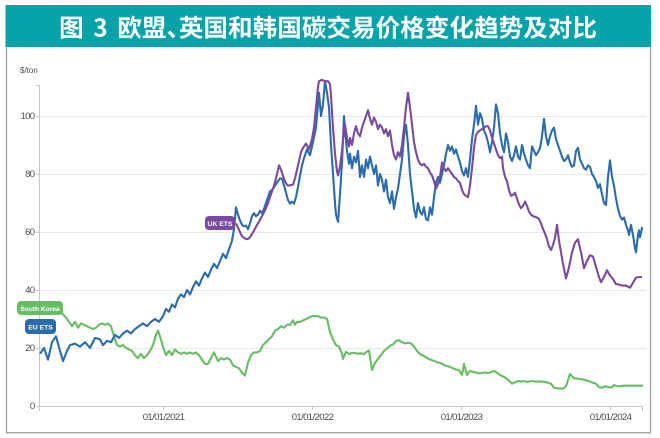  What do you see at coordinates (611, 417) in the screenshot?
I see `svg-text: 01/01/2024` at bounding box center [611, 417].